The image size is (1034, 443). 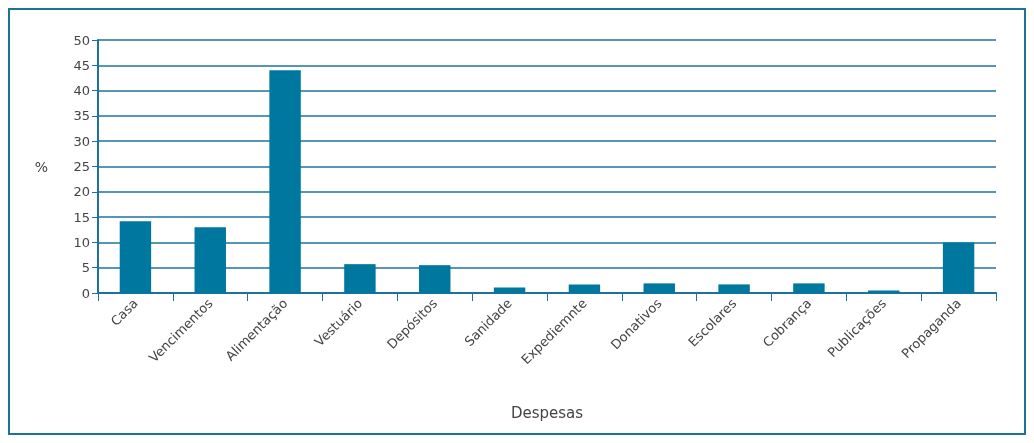 I want to click on y-tick-label: 45, so click(x=81, y=65).